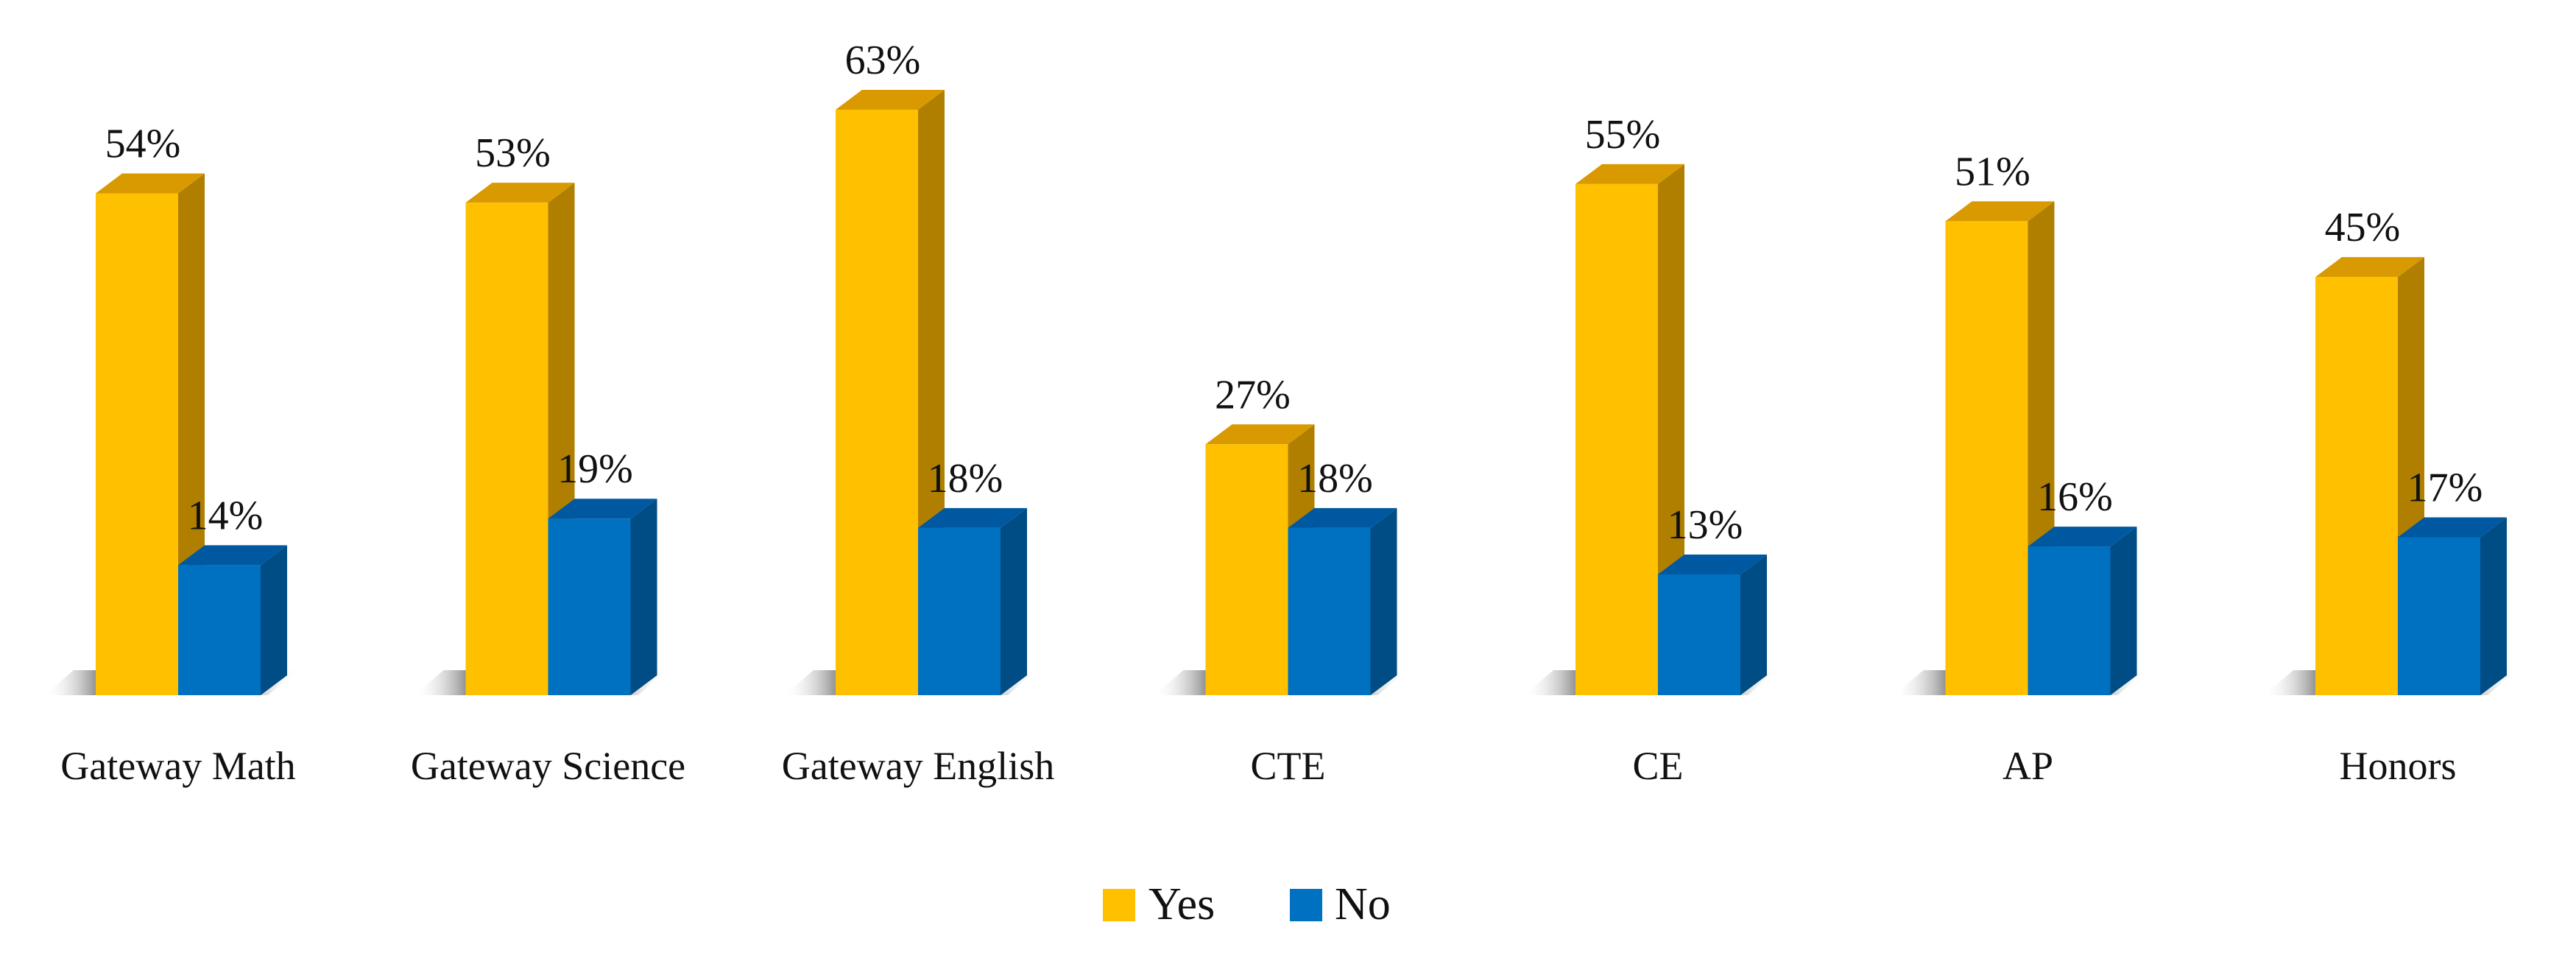 The width and height of the screenshot is (2576, 964). Describe the element at coordinates (2363, 227) in the screenshot. I see `value-label-yes: 45%` at that location.